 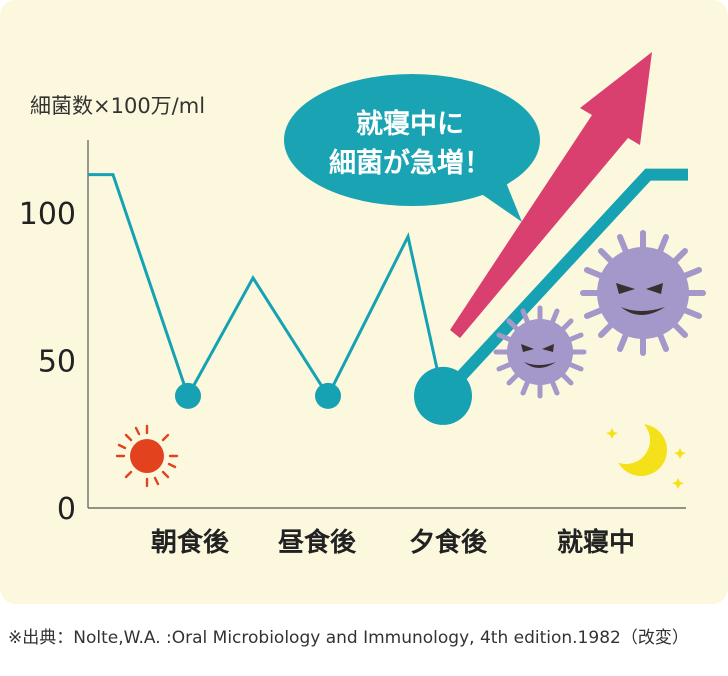 What do you see at coordinates (634, 446) in the screenshot?
I see `moon-icon` at bounding box center [634, 446].